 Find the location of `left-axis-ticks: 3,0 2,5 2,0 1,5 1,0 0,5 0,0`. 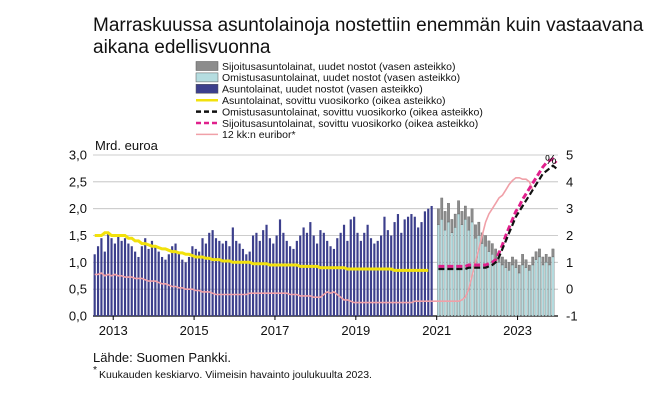

left-axis-ticks: 3,0 2,5 2,0 1,5 1,0 0,5 0,0 is located at coordinates (78, 236).